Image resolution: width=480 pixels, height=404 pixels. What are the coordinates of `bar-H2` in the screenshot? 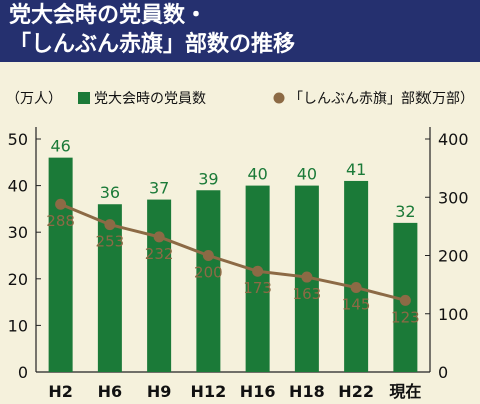 It's located at (60, 264).